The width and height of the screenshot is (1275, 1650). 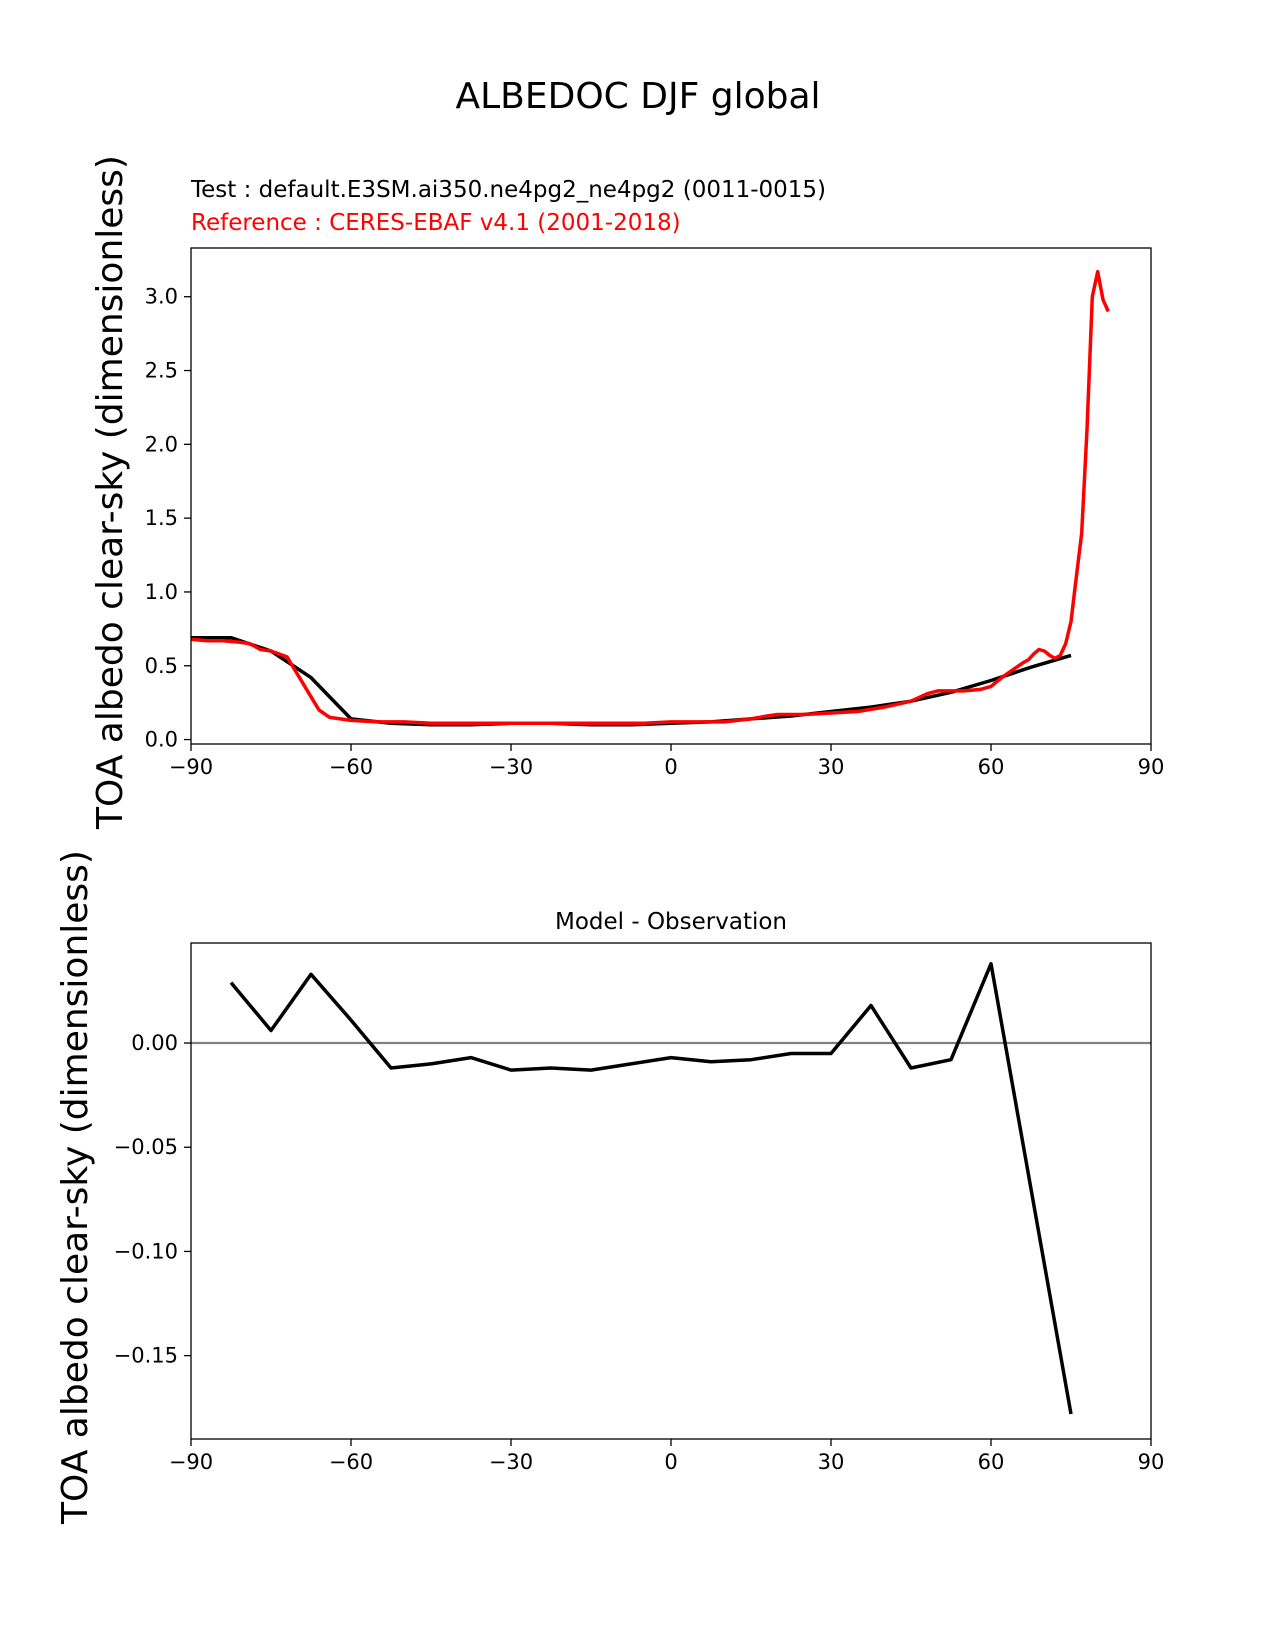 I want to click on bottom-ylabel: TOA albedo clear-sky (dimensionless), so click(x=75, y=1187).